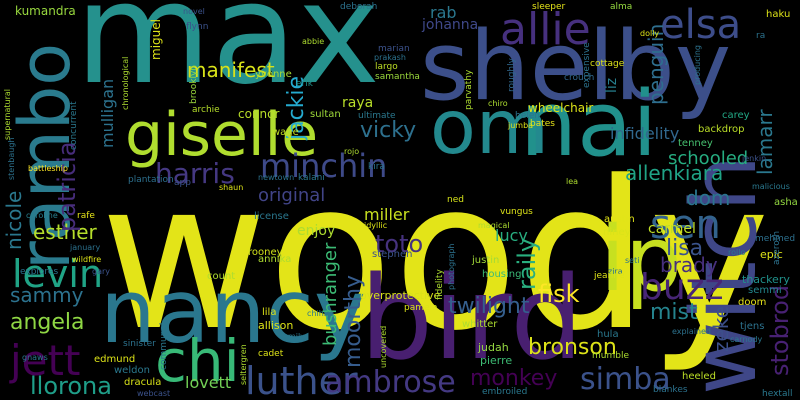  What do you see at coordinates (771, 254) in the screenshot?
I see `cloud-word: epic` at bounding box center [771, 254].